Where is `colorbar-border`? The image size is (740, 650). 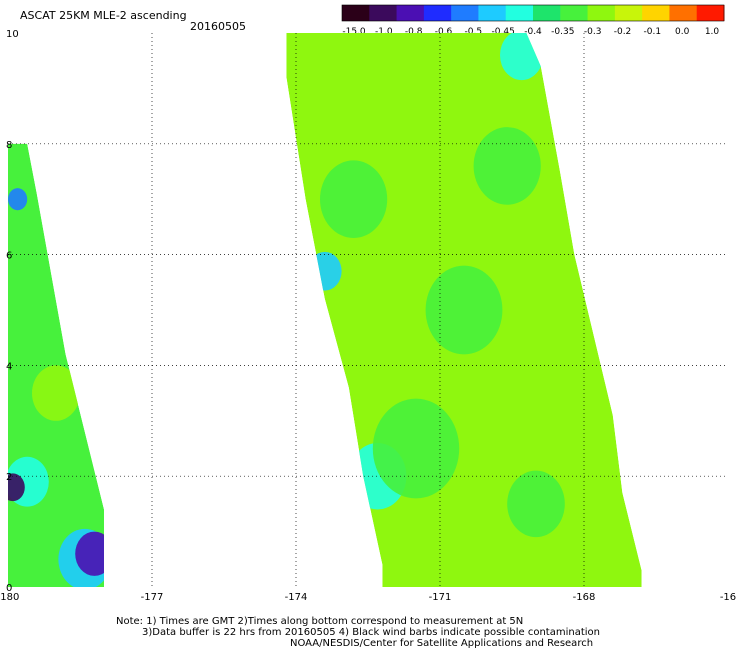
colorbar-border is located at coordinates (533, 13).